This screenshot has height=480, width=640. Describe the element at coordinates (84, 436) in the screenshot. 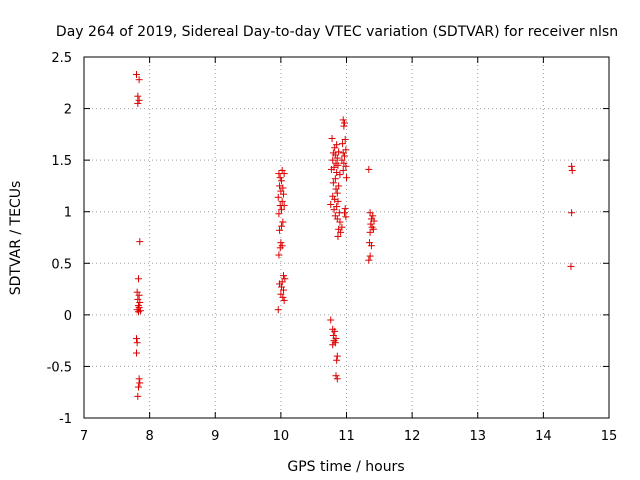

I see `x-tick-label: 7` at that location.